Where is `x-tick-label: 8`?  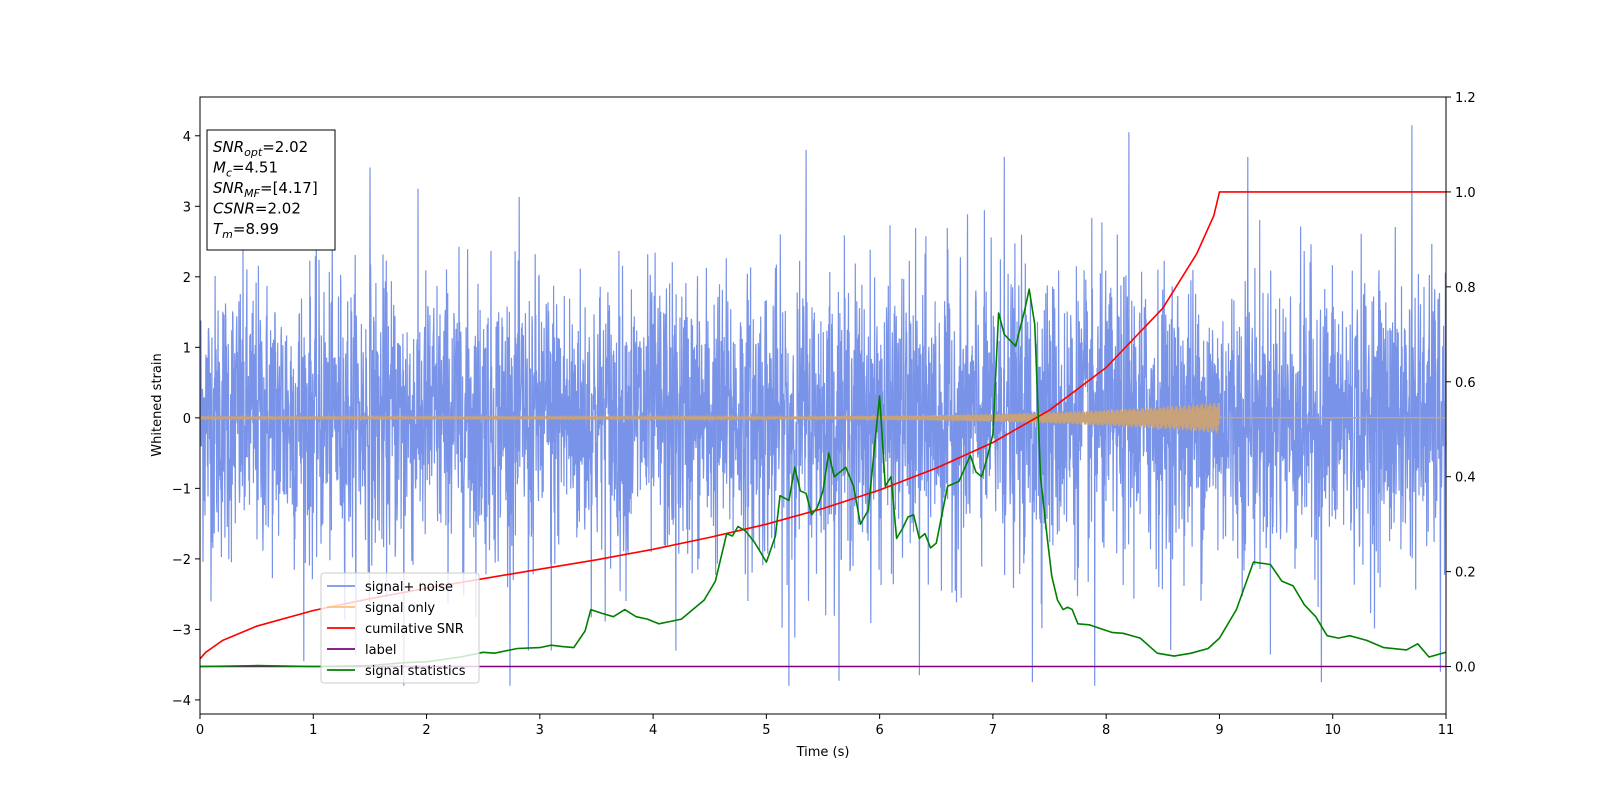
x-tick-label: 8 is located at coordinates (1106, 730).